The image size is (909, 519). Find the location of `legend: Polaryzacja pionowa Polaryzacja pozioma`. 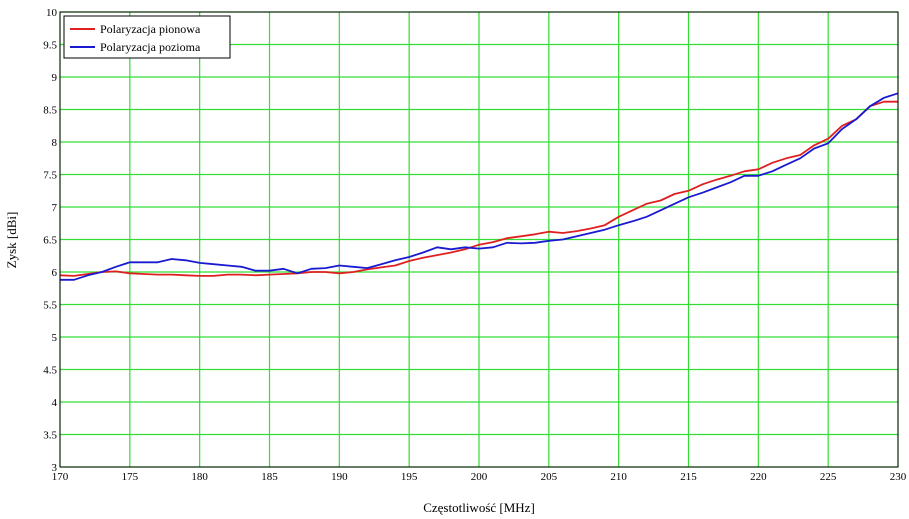

legend: Polaryzacja pionowa Polaryzacja pozioma is located at coordinates (147, 37).